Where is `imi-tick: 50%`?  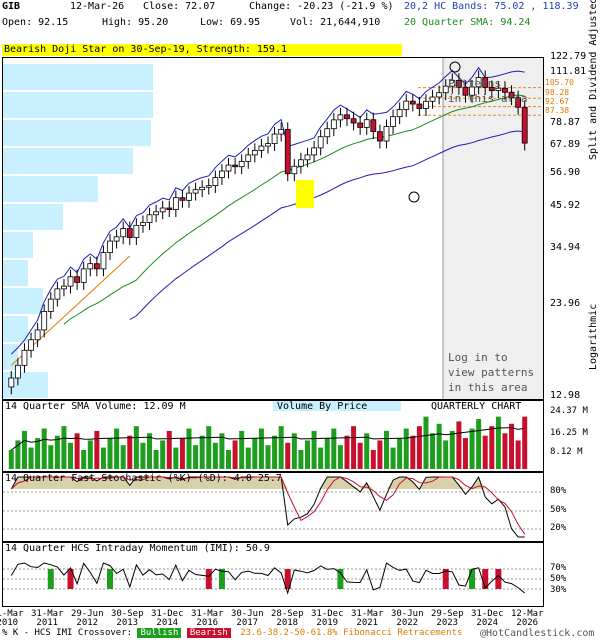
imi-tick: 50% is located at coordinates (558, 579).